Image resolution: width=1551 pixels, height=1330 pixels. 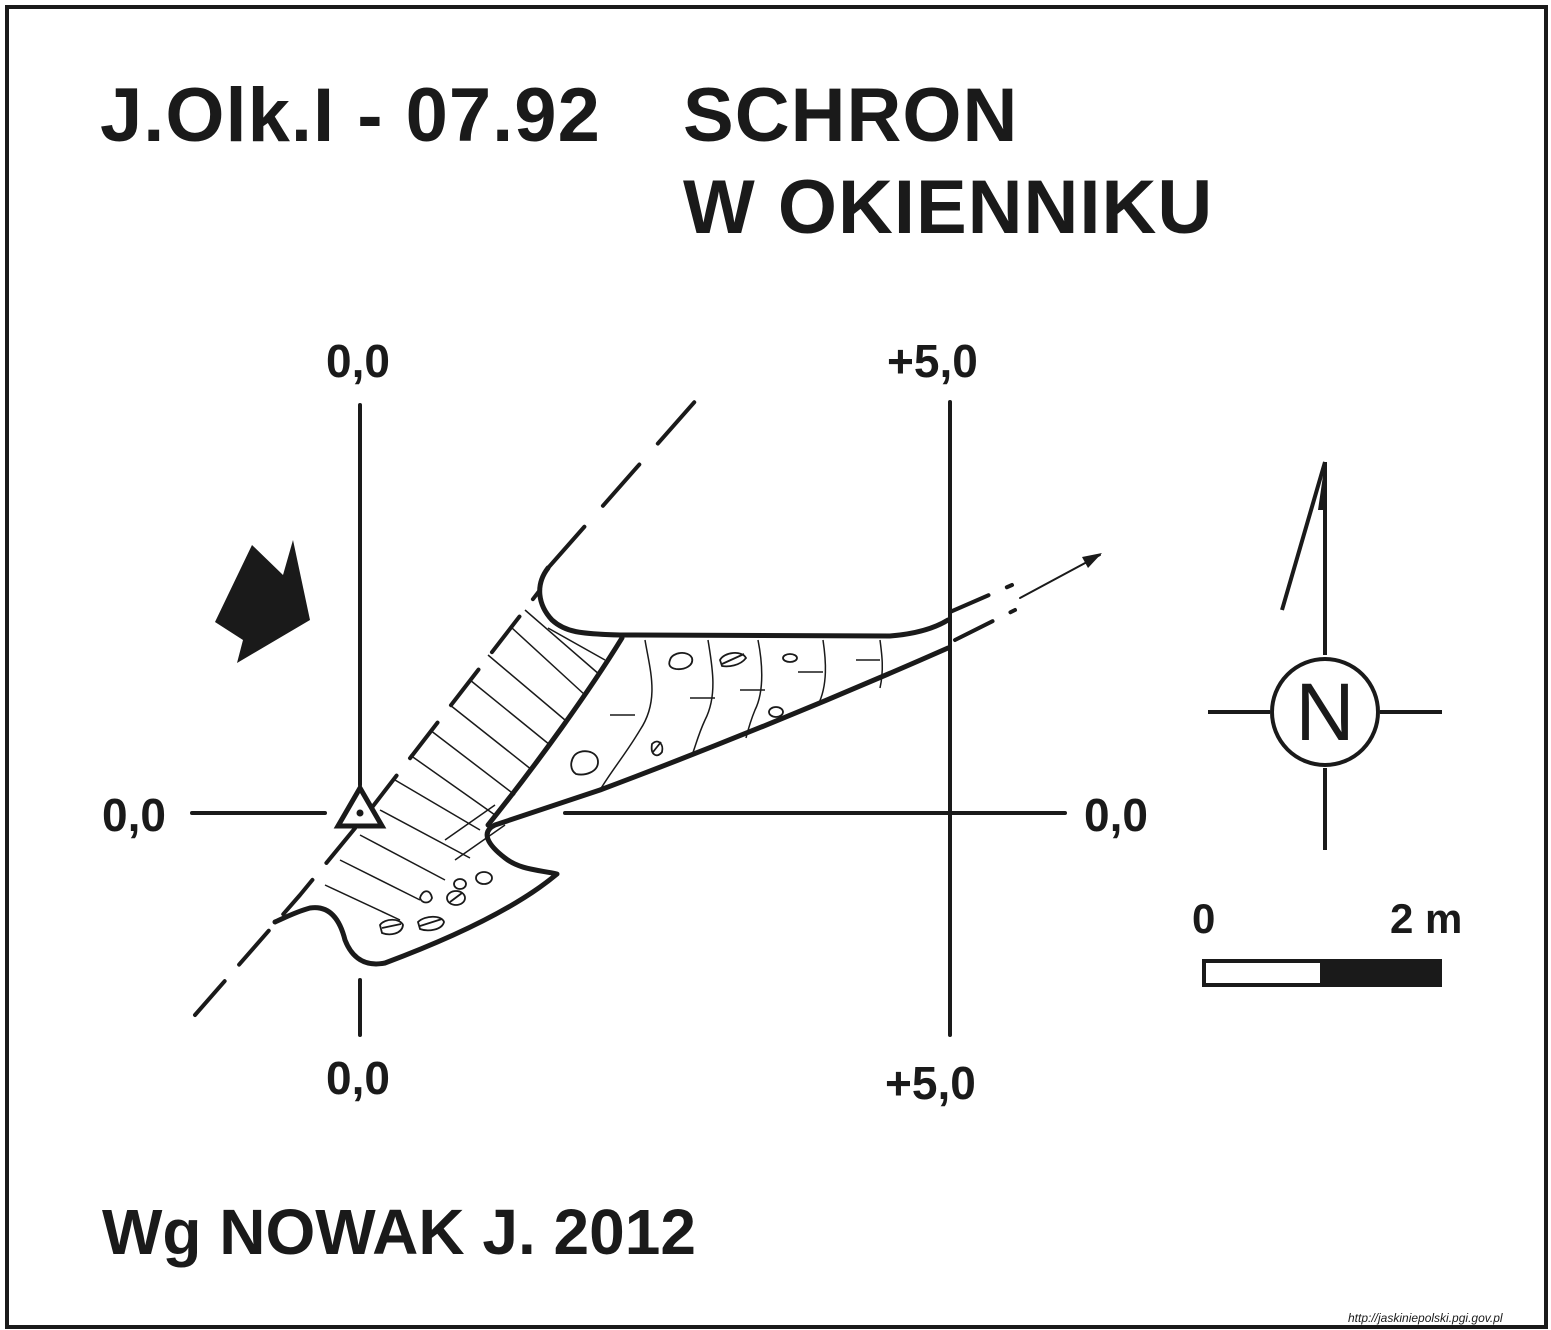 I want to click on slope-hatching, so click(x=465, y=765).